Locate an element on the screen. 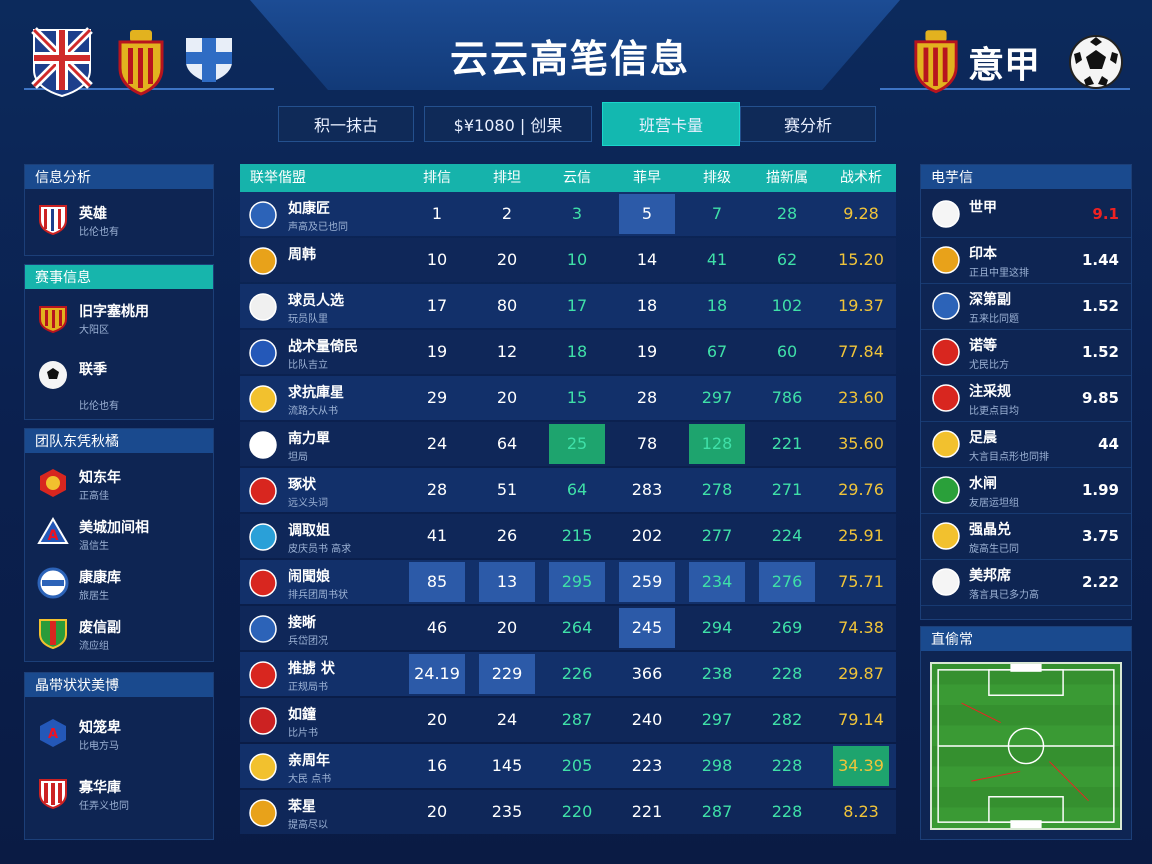 Image resolution: width=1152 pixels, height=864 pixels. table-cell: 13 is located at coordinates (507, 582).